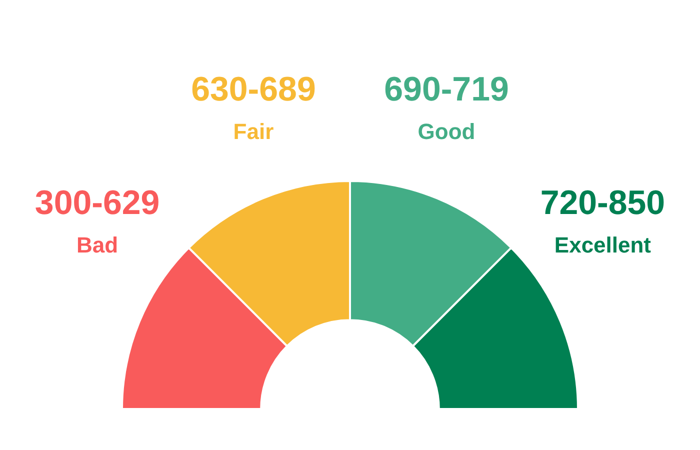 This screenshot has width=700, height=450. What do you see at coordinates (253, 131) in the screenshot?
I see `slice-label: Fair` at bounding box center [253, 131].